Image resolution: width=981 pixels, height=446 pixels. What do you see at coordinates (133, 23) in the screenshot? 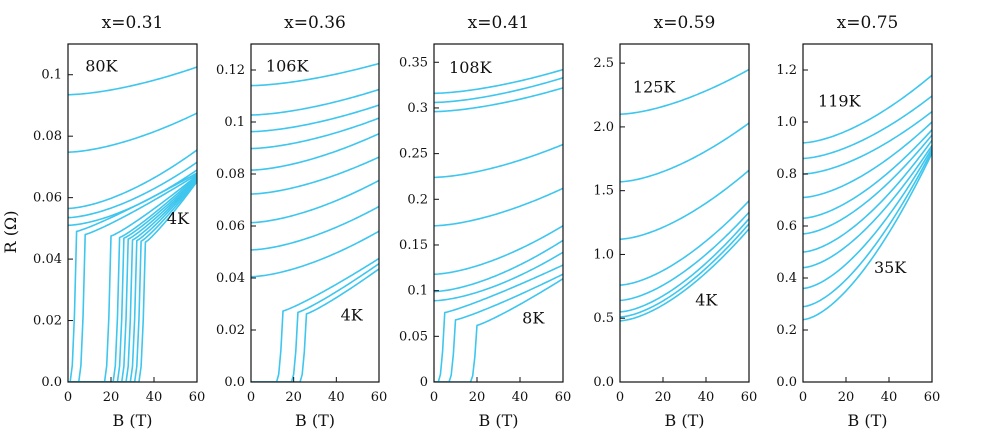
I see `panel-title: x=0.31` at bounding box center [133, 23].